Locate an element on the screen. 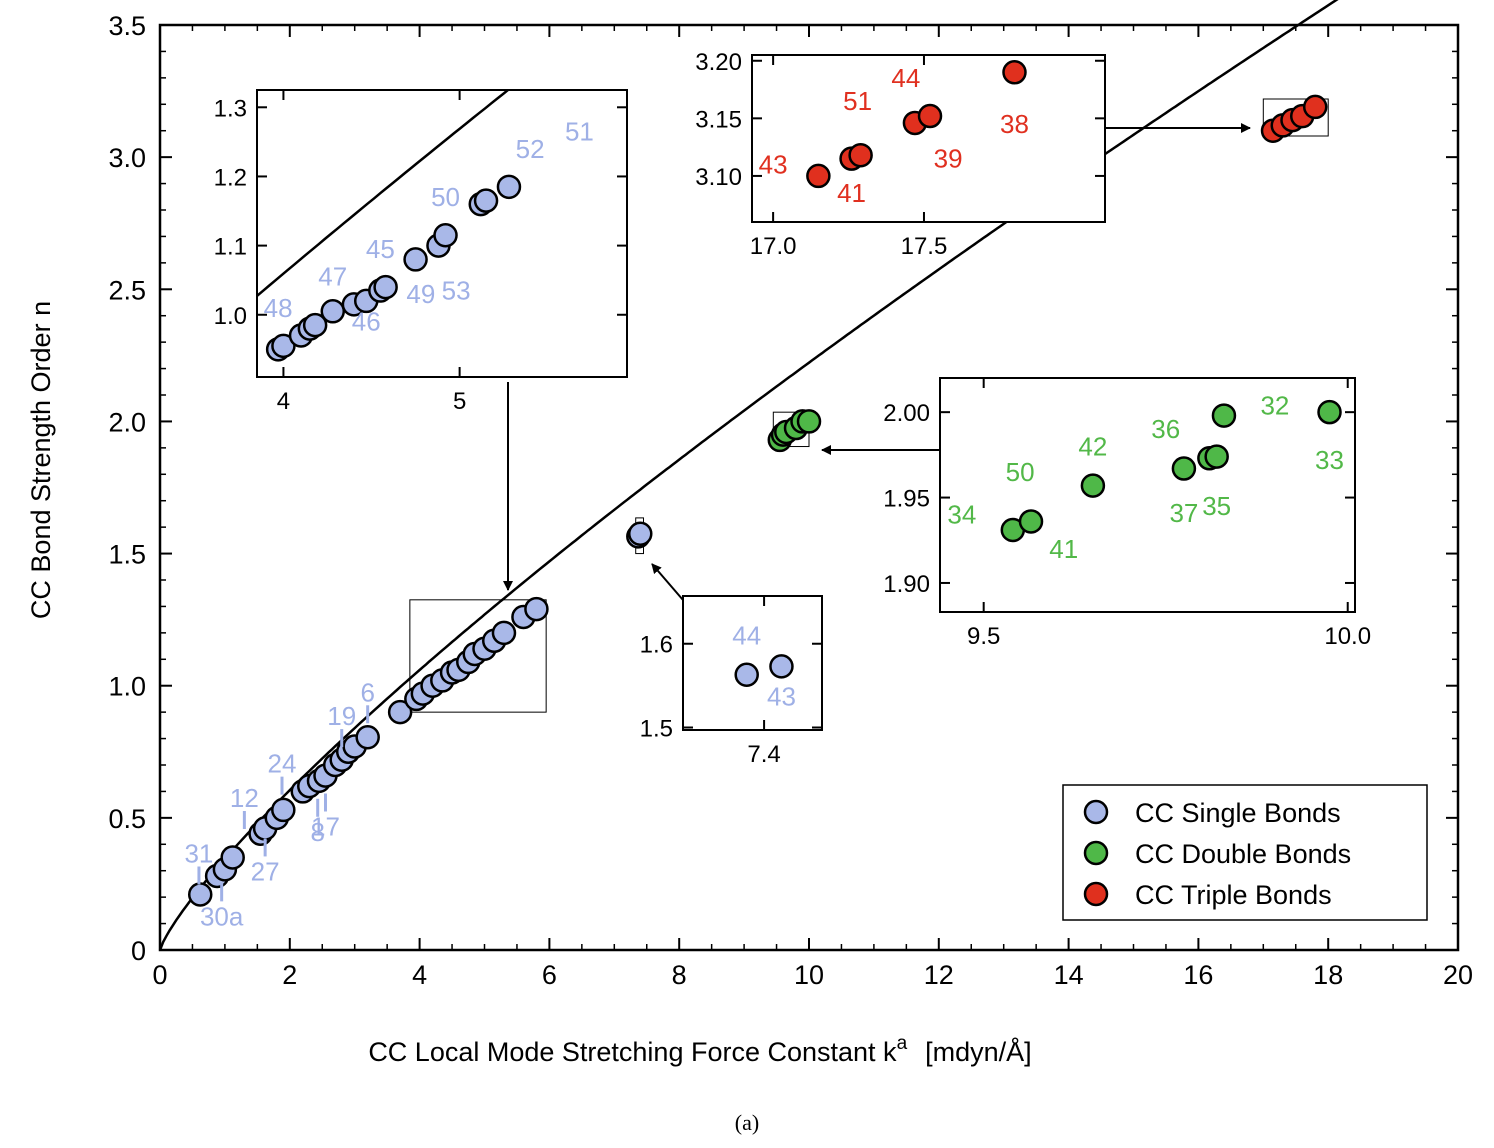  inset-y-tick-label: 1.5 is located at coordinates (656, 728).